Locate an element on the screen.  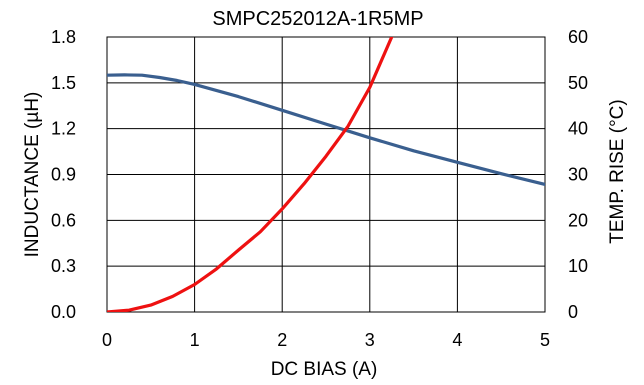
y-right-tick-label: 10 is located at coordinates (578, 266).